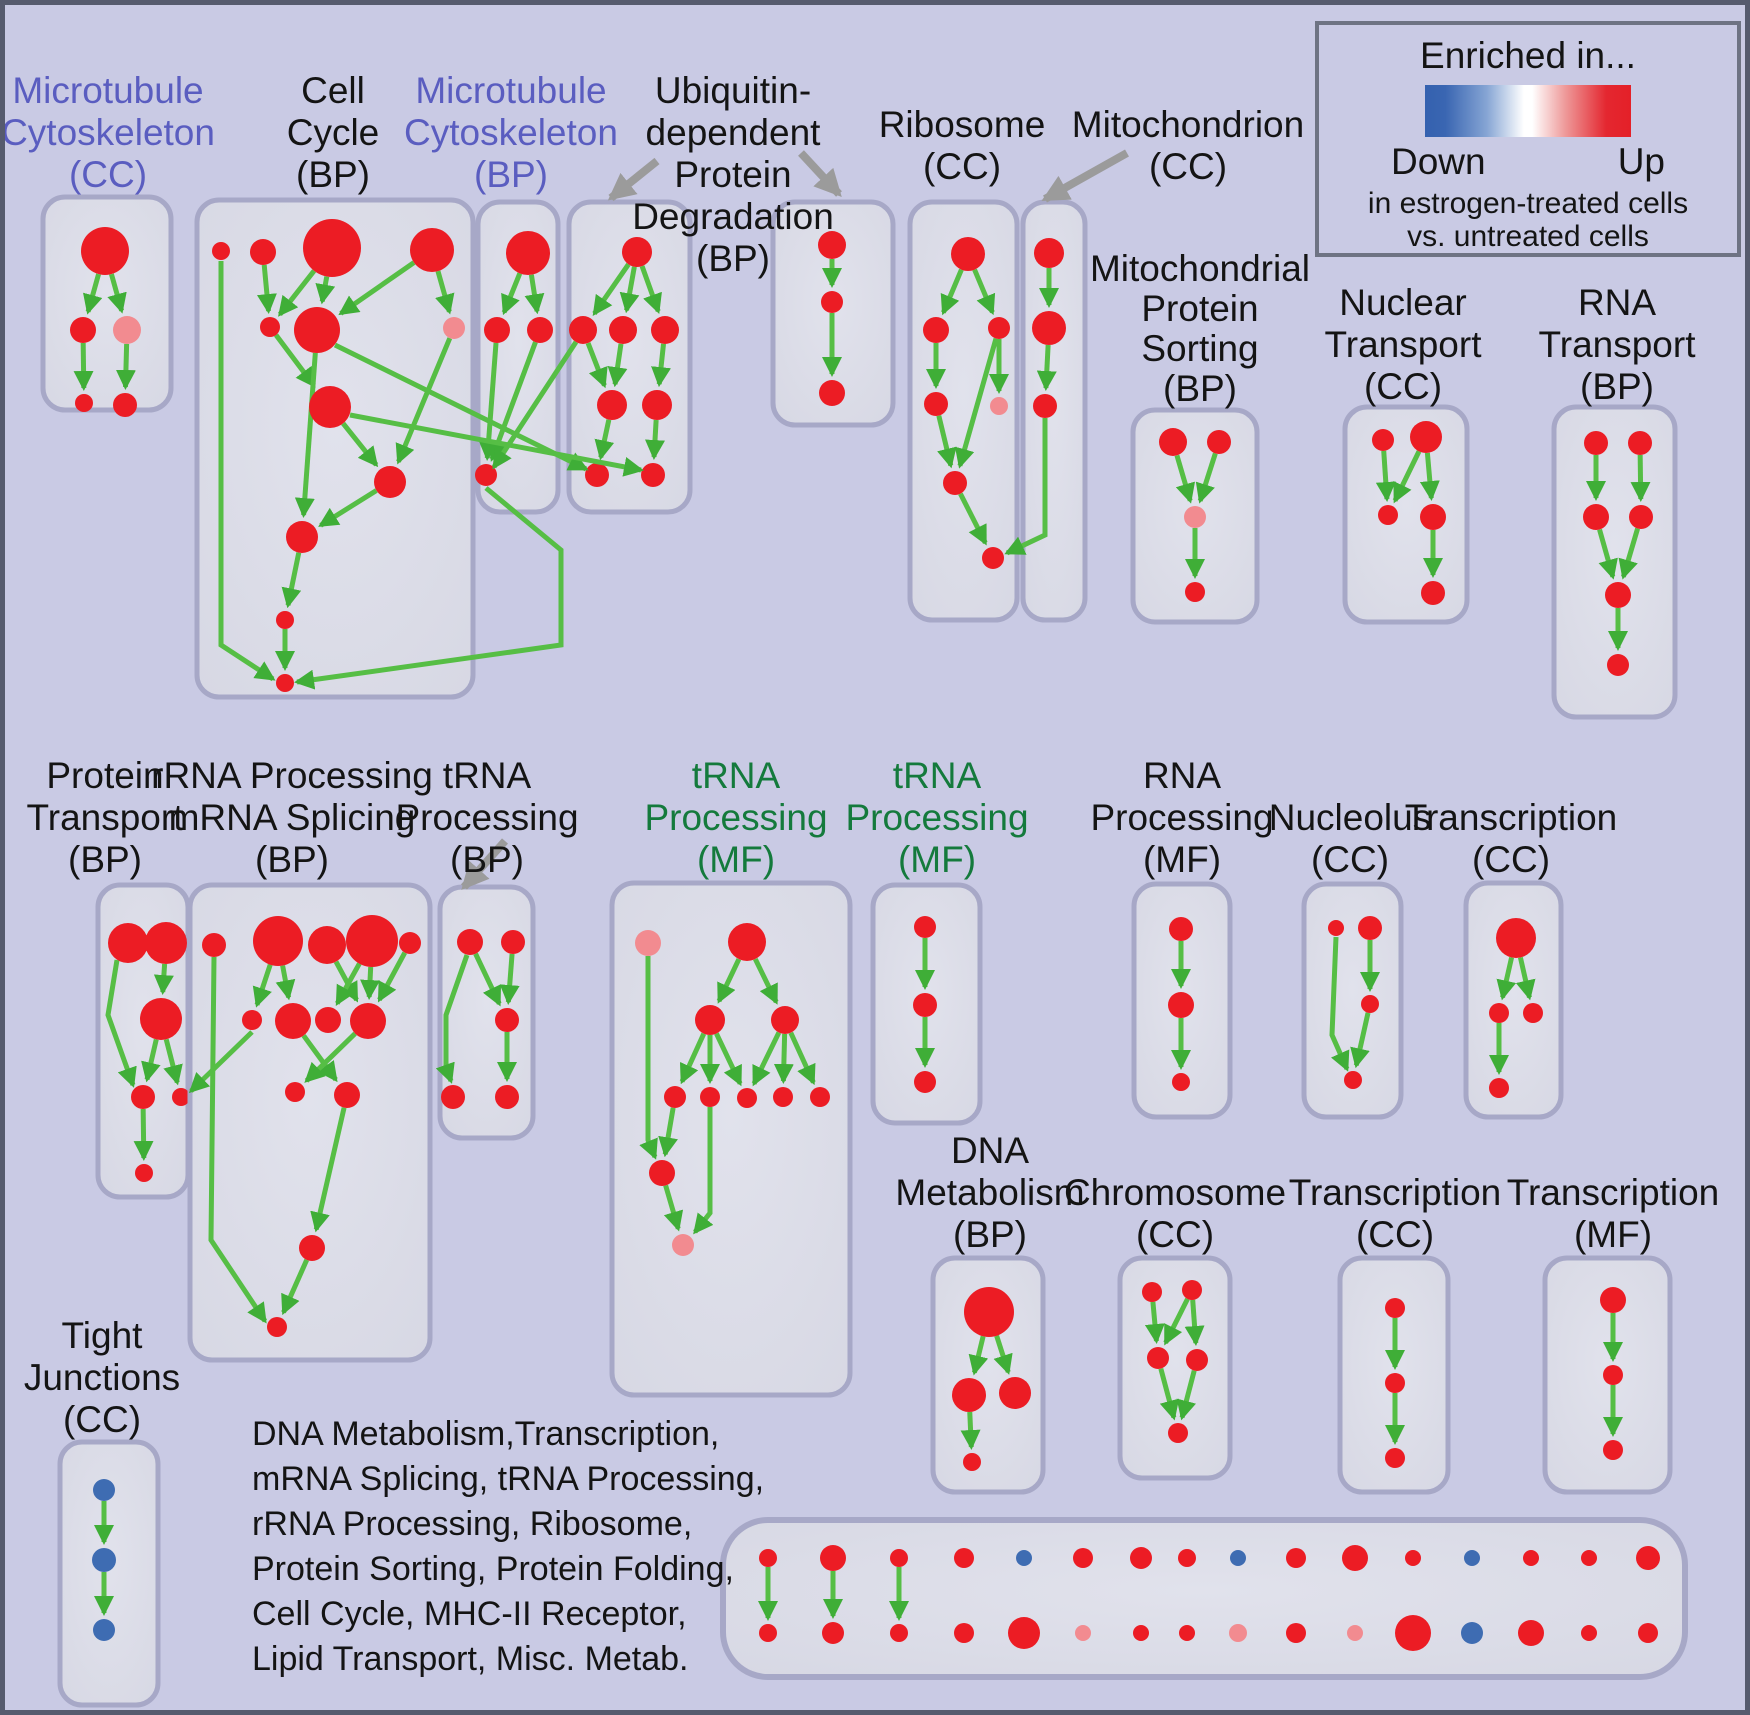  Describe the element at coordinates (1613, 1234) in the screenshot. I see `label-line: (MF)` at that location.